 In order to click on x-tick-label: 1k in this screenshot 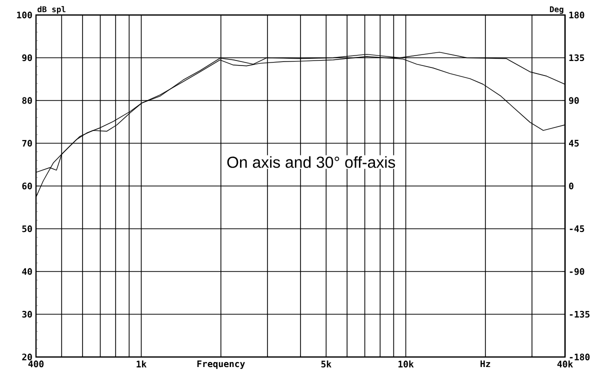, I will do `click(141, 364)`.